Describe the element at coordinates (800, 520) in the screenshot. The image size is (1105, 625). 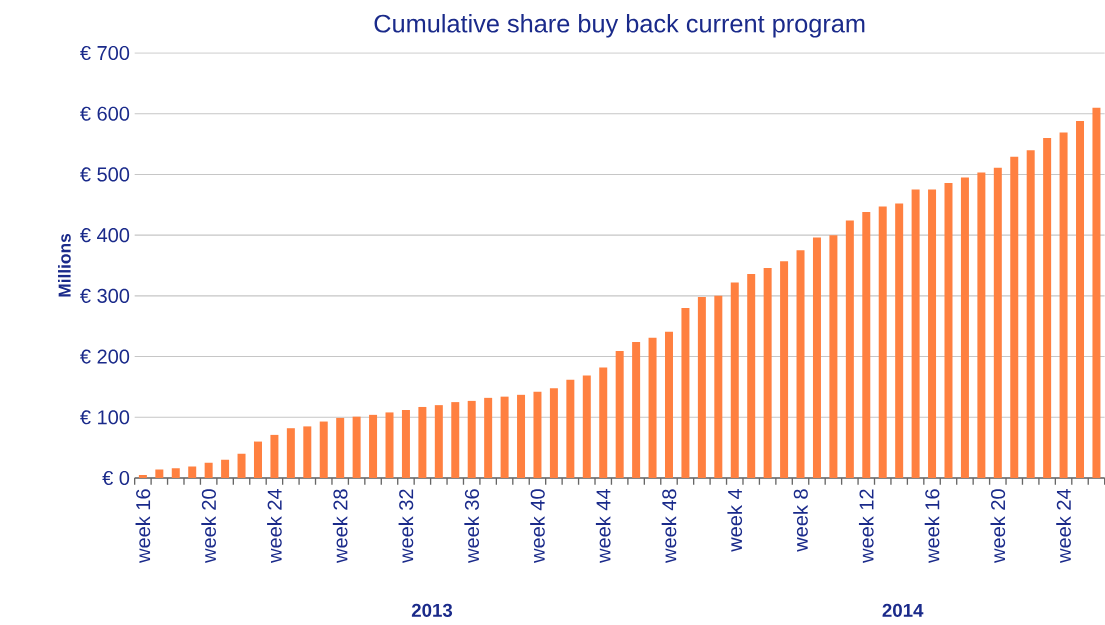
I see `x-tick-label: week 8` at that location.